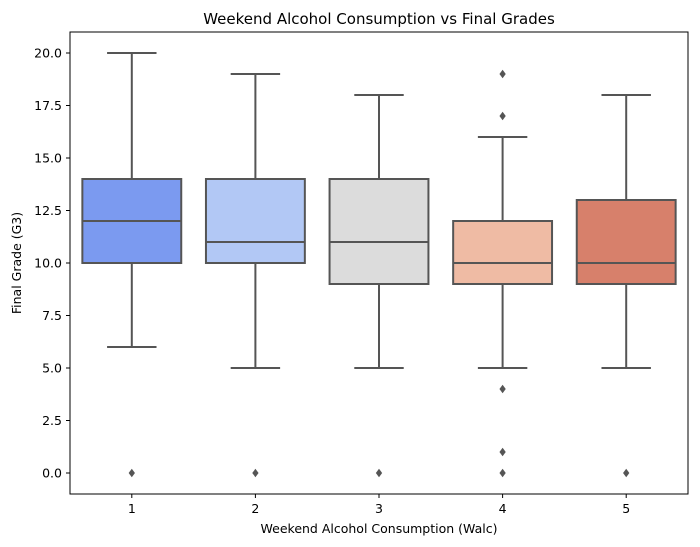 The height and width of the screenshot is (547, 700). What do you see at coordinates (379, 528) in the screenshot?
I see `x-axis-label: Weekend Alcohol Consumption (Walc)` at bounding box center [379, 528].